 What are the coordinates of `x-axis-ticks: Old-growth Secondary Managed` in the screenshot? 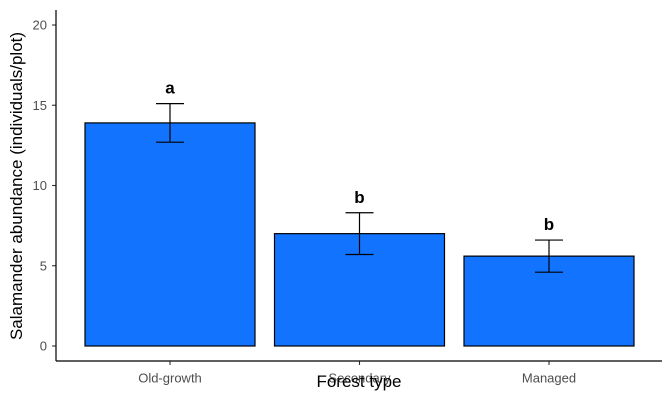 It's located at (357, 373).